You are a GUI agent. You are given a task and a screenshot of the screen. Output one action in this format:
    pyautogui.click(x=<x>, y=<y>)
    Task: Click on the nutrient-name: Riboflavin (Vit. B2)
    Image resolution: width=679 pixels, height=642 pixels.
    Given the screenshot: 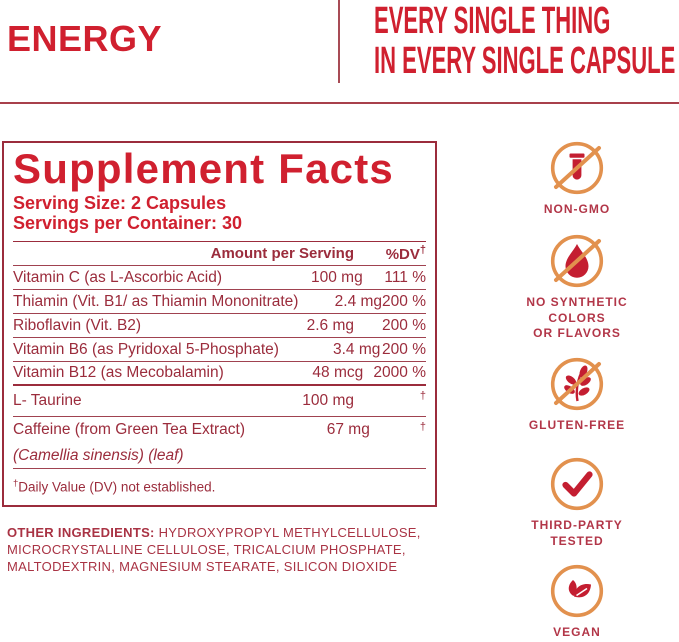 What is the action you would take?
    pyautogui.click(x=77, y=325)
    